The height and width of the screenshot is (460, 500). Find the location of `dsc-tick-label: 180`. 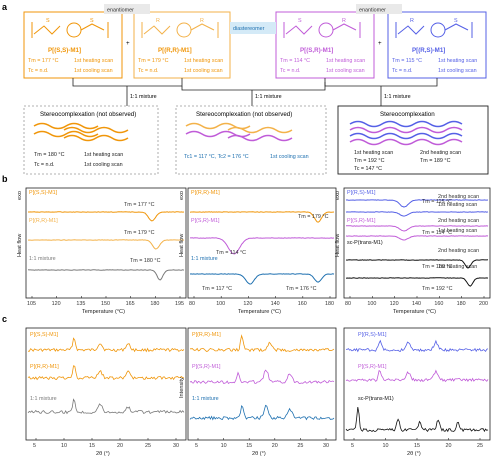

dsc-tick-label: 180 is located at coordinates (154, 304).